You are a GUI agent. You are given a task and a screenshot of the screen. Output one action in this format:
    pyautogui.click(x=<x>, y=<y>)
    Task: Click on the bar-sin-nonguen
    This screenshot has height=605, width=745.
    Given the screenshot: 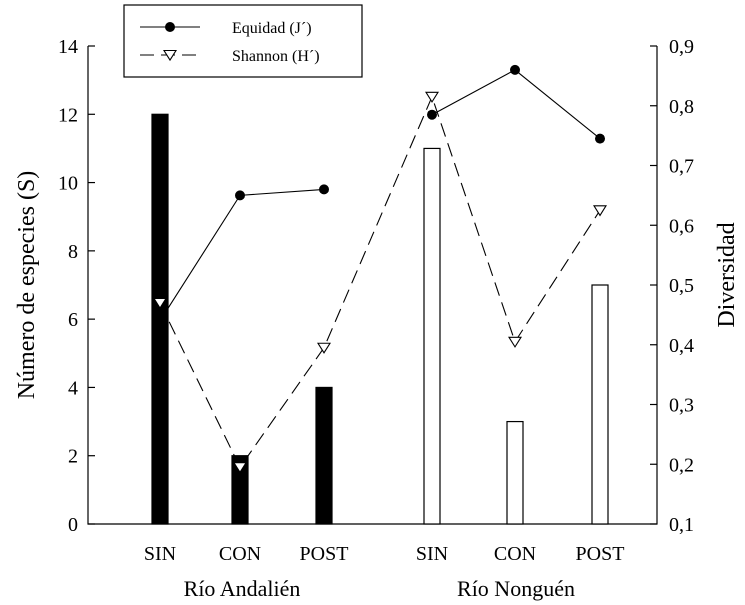 What is the action you would take?
    pyautogui.click(x=432, y=336)
    